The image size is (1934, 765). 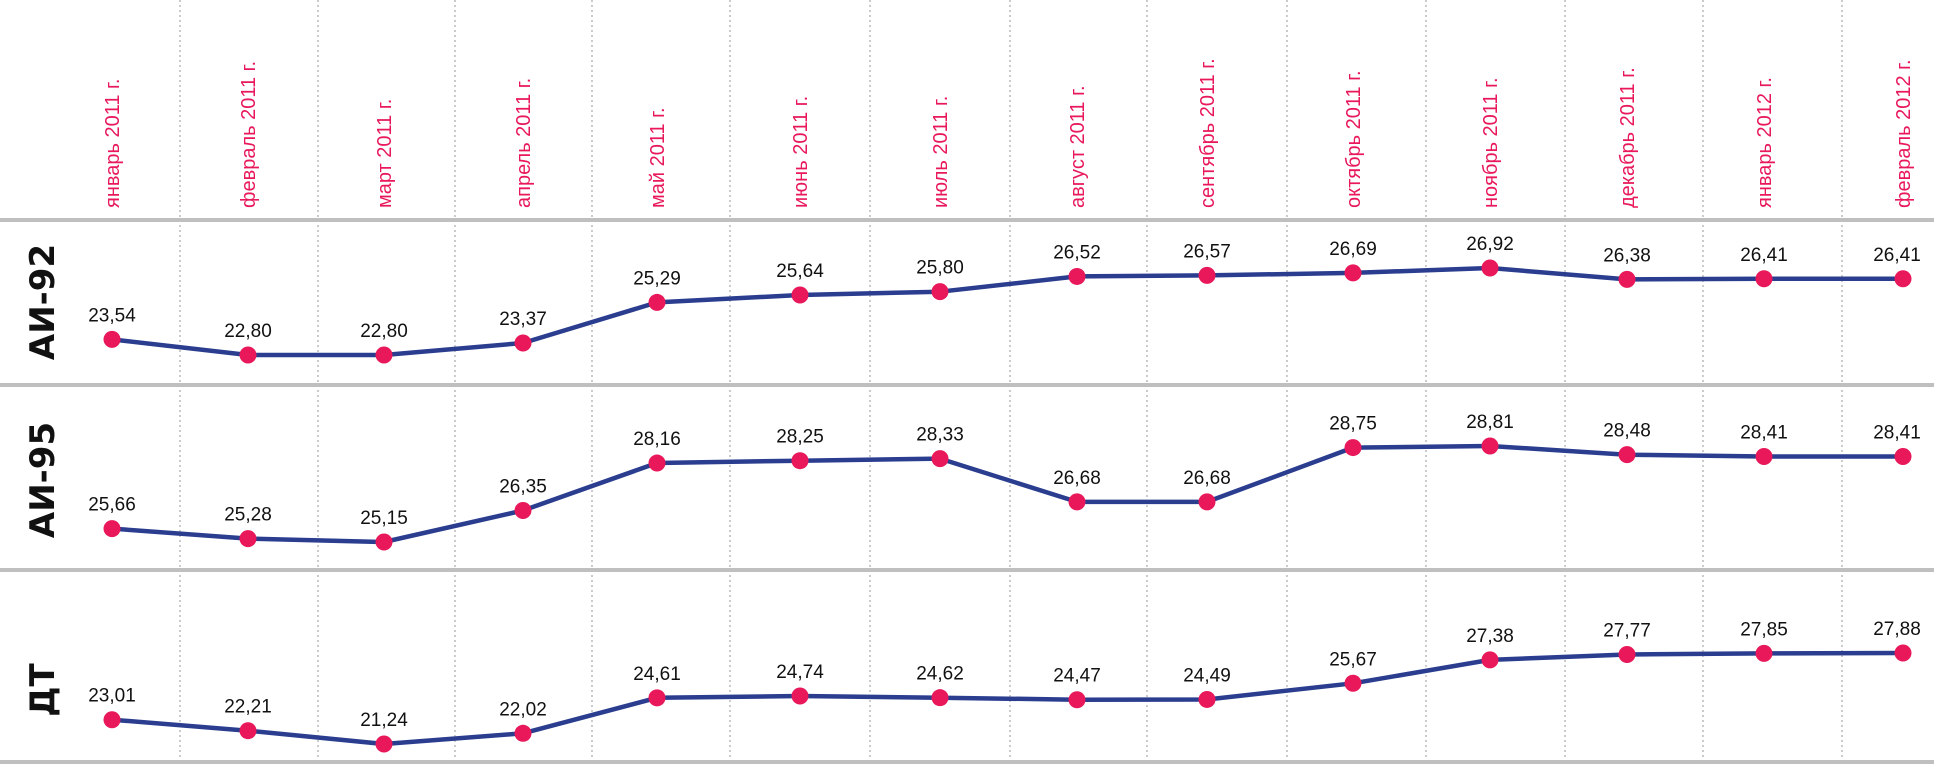 What do you see at coordinates (1354, 139) in the screenshot?
I see `month-label-10: октябрь 2011 г.` at bounding box center [1354, 139].